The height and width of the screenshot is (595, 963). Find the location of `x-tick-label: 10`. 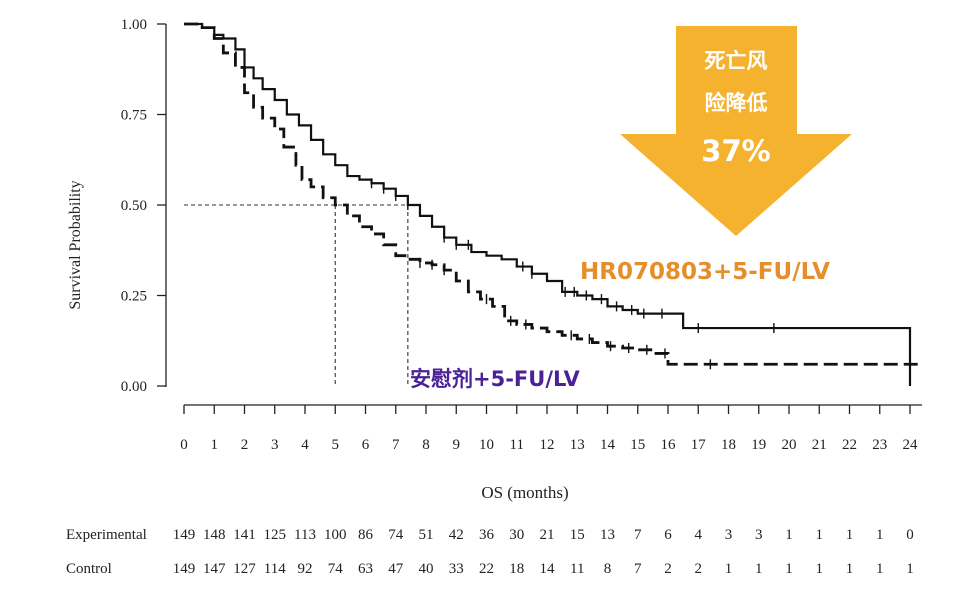

x-tick-label: 10 is located at coordinates (486, 445).